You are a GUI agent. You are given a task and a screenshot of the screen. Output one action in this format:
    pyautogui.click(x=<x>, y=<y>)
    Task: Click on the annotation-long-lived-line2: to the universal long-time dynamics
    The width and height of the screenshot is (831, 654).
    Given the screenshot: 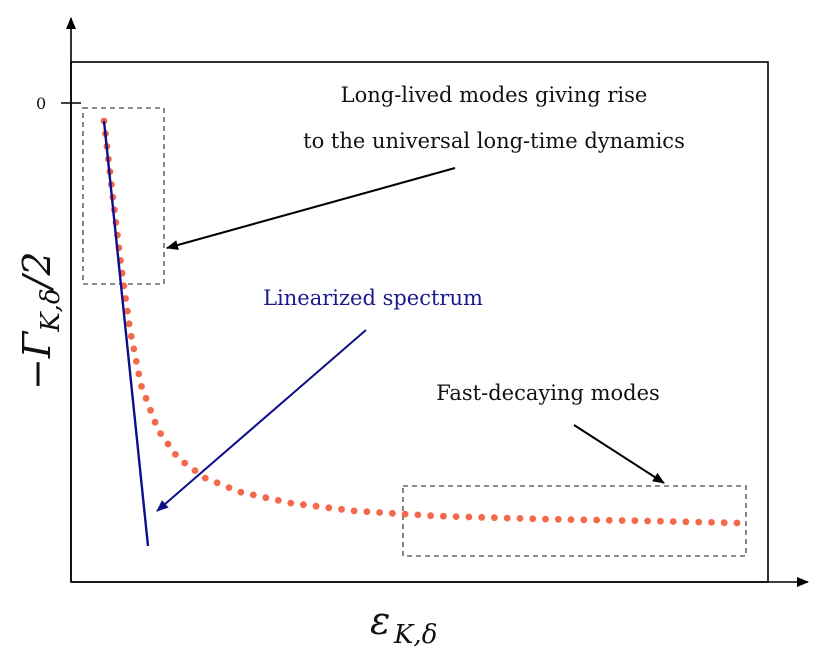 What is the action you would take?
    pyautogui.click(x=494, y=141)
    